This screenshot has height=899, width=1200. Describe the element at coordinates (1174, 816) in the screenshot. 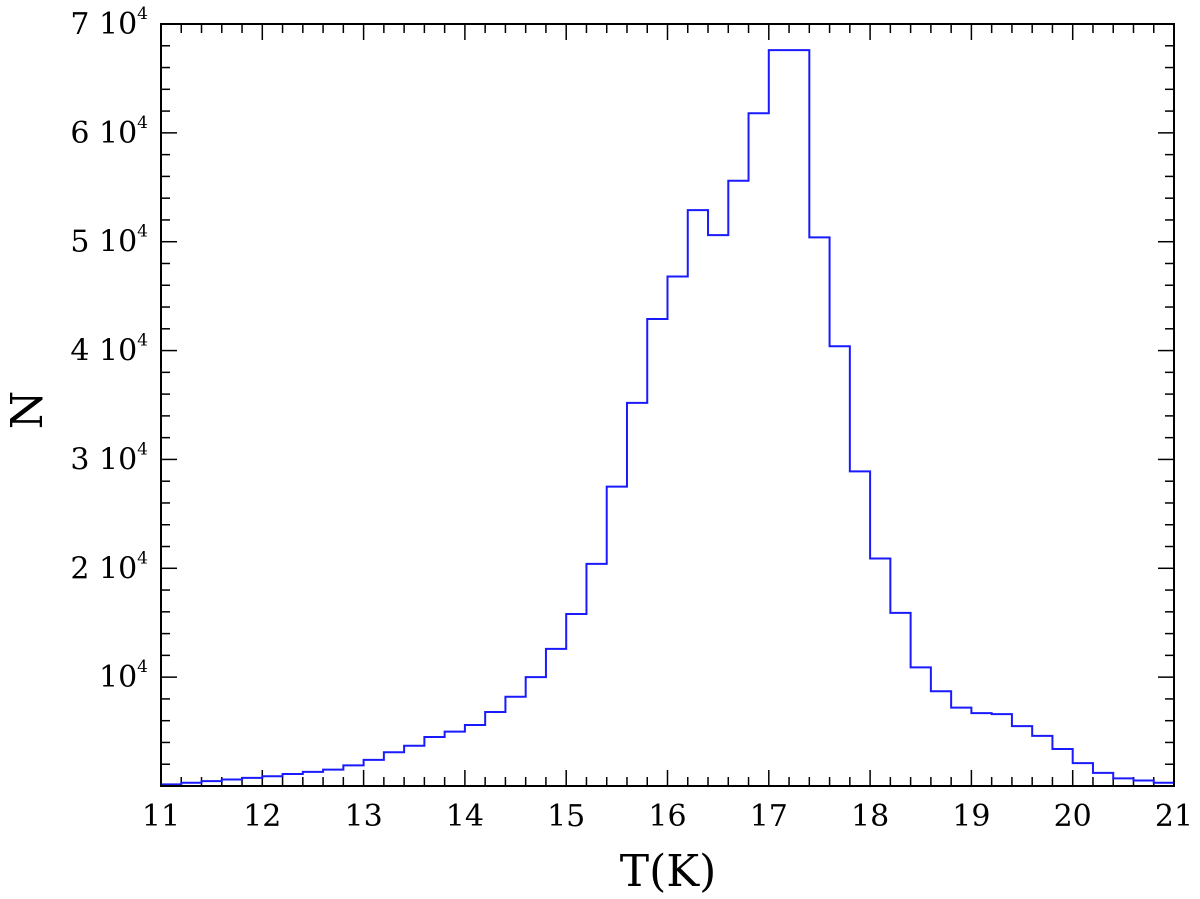

I see `x-tick-label: 21` at that location.